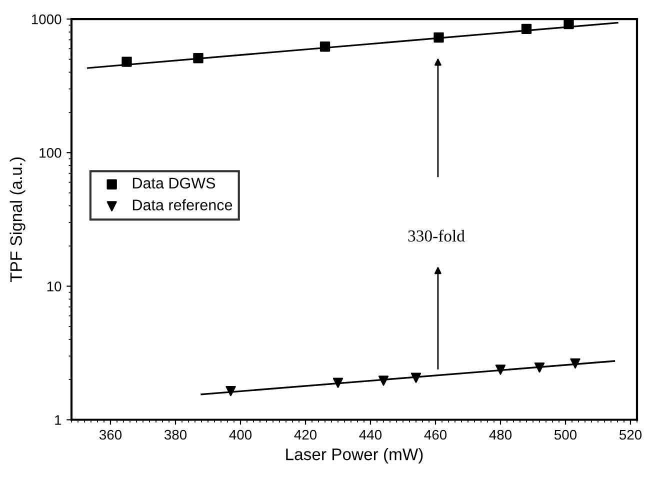 The image size is (650, 477). Describe the element at coordinates (110, 435) in the screenshot. I see `x-tick-label: 360` at that location.